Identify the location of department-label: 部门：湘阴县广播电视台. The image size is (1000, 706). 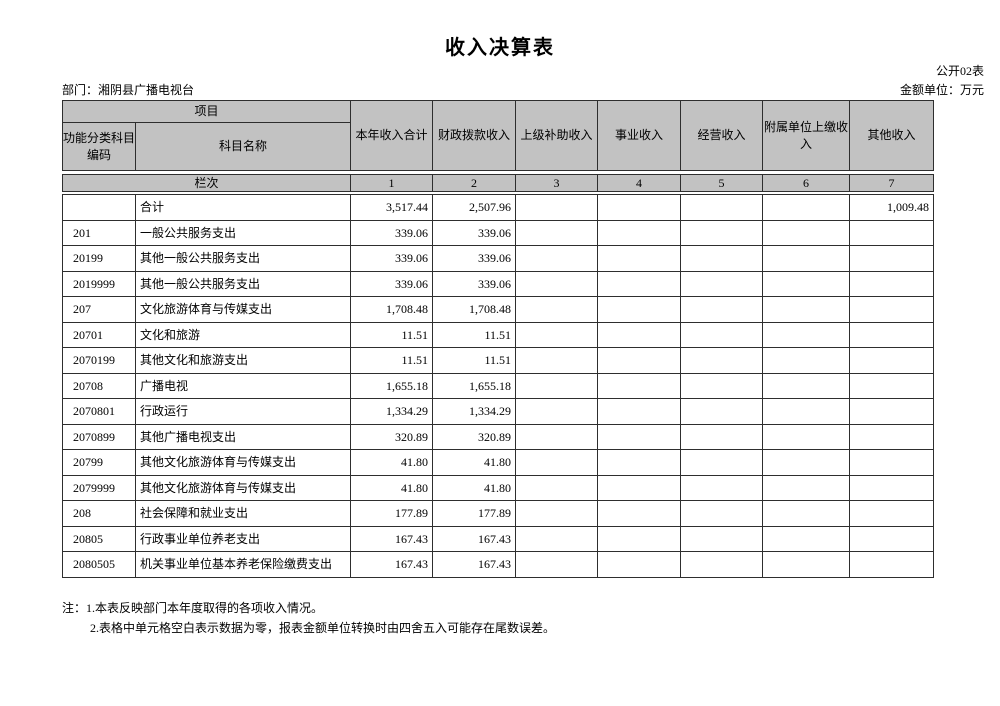
(128, 90).